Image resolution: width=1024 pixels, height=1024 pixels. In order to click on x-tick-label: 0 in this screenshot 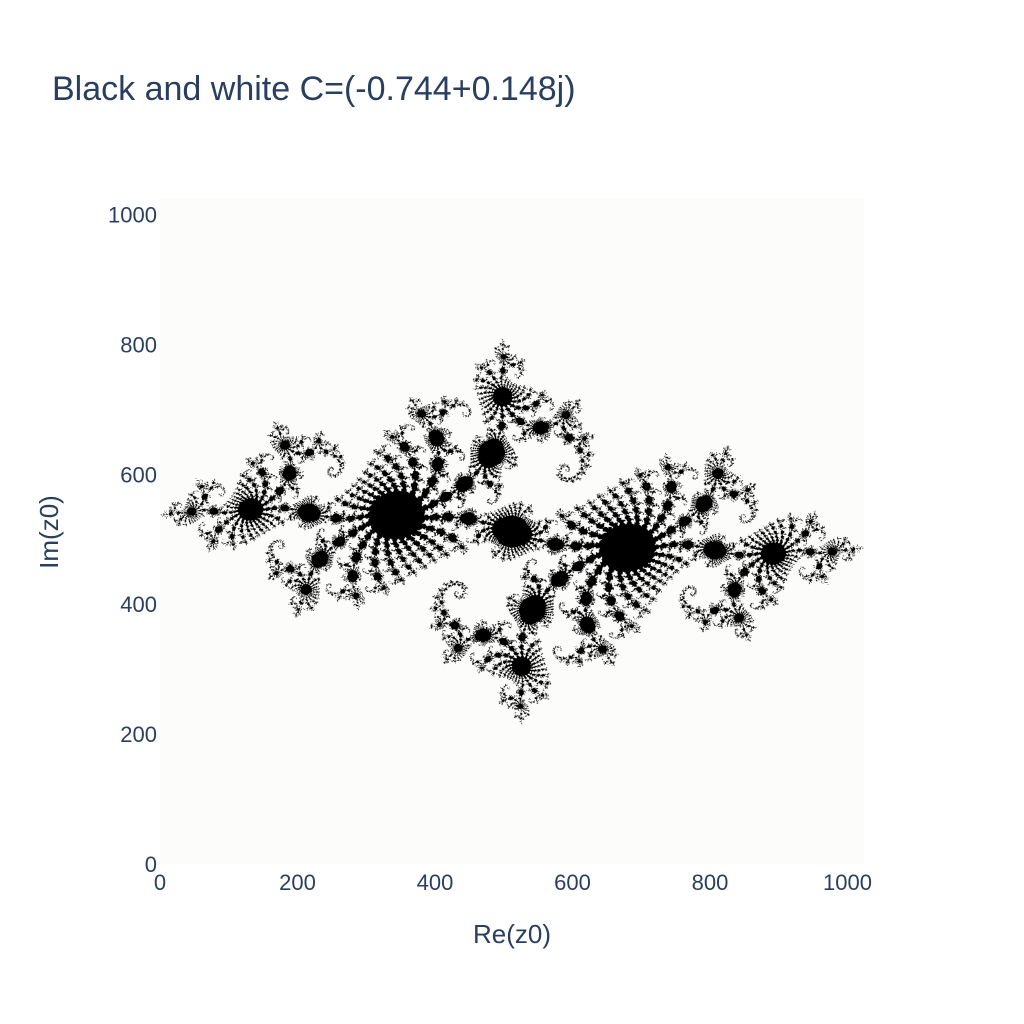, I will do `click(160, 882)`.